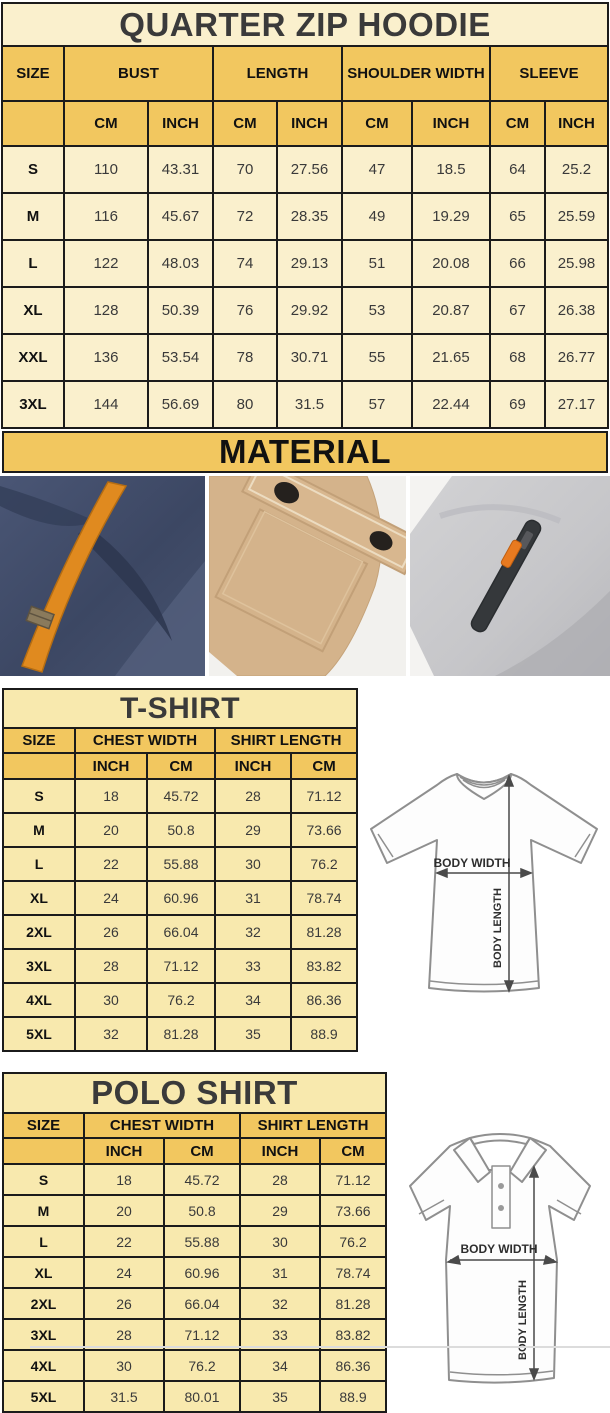 The image size is (610, 1413). I want to click on value-cell: 20, so click(111, 830).